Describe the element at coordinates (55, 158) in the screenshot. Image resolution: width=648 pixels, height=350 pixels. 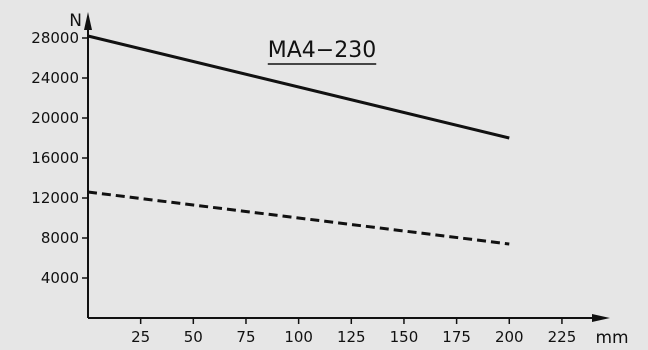
I see `y-tick-label: 16000` at that location.